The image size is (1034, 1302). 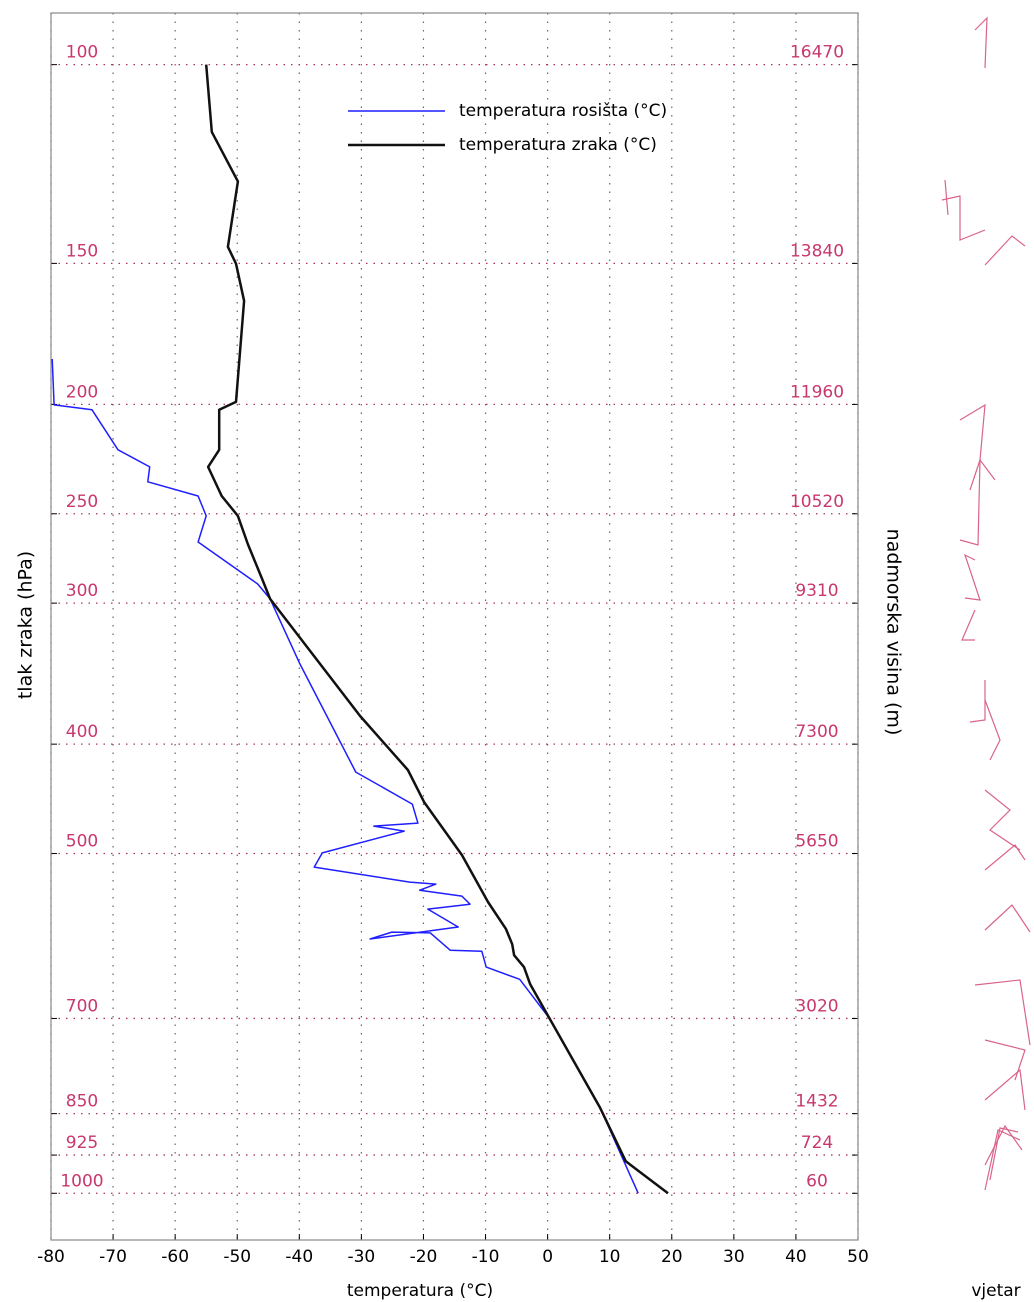 What do you see at coordinates (82, 502) in the screenshot?
I see `y-tick-label: 250` at bounding box center [82, 502].